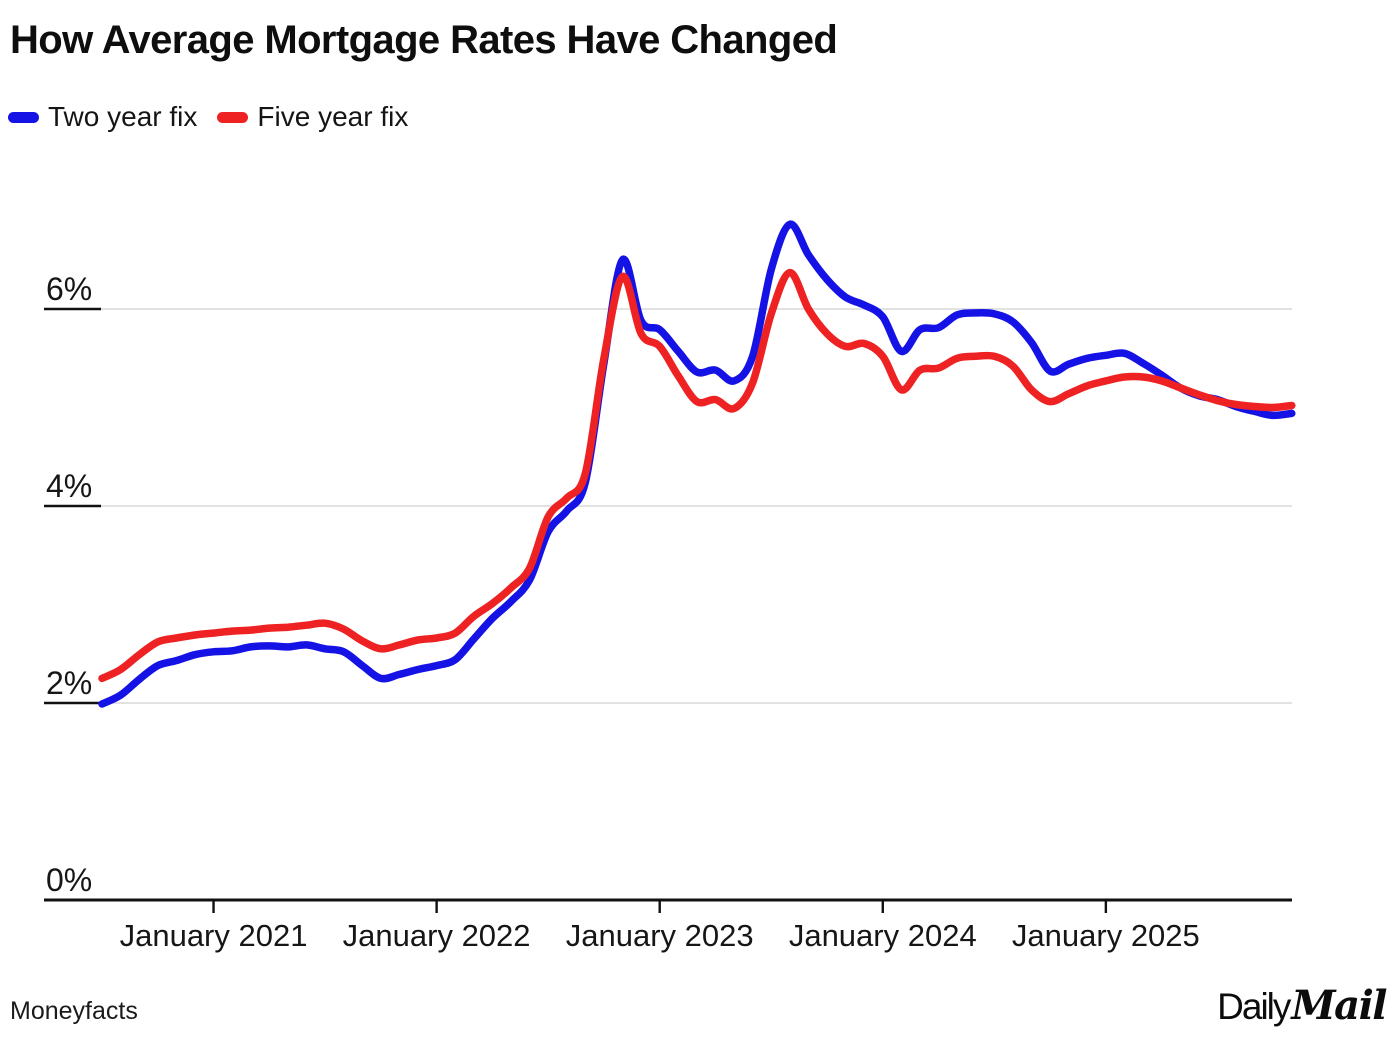 The image size is (1398, 1040). I want to click on legend-item-two-year-fix: Two year fix, so click(102, 117).